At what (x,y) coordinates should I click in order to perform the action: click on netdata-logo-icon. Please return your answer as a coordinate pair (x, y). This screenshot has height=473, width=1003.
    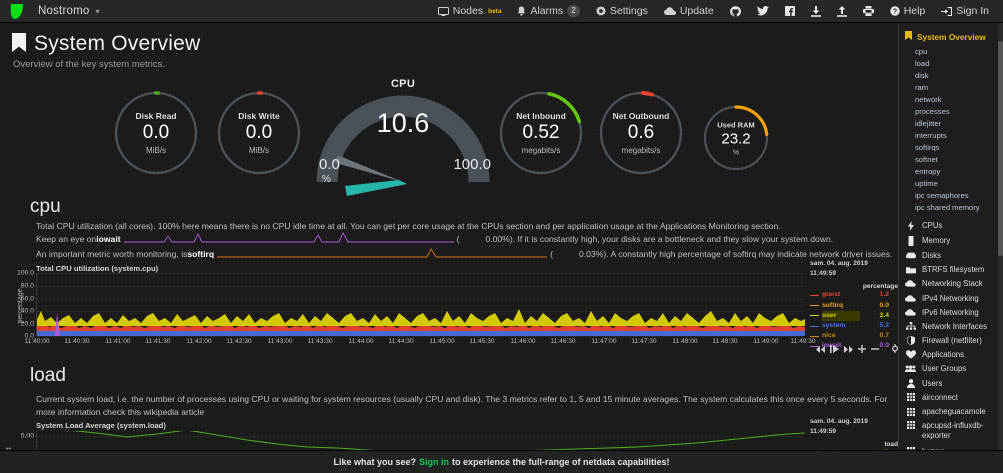
    Looking at the image, I should click on (19, 11).